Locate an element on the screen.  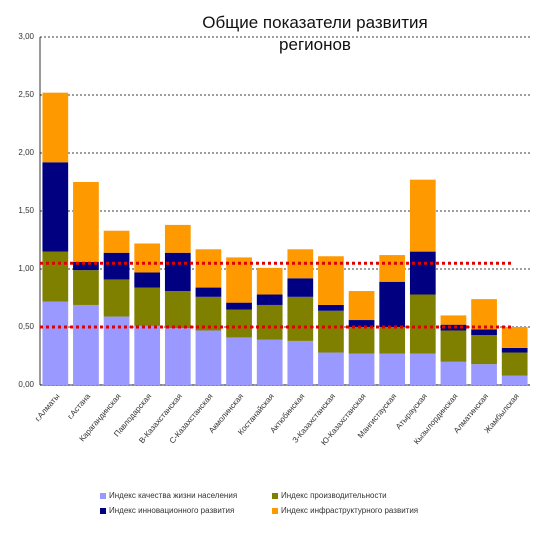
y-tick-label: 0,00 is located at coordinates (26, 384).